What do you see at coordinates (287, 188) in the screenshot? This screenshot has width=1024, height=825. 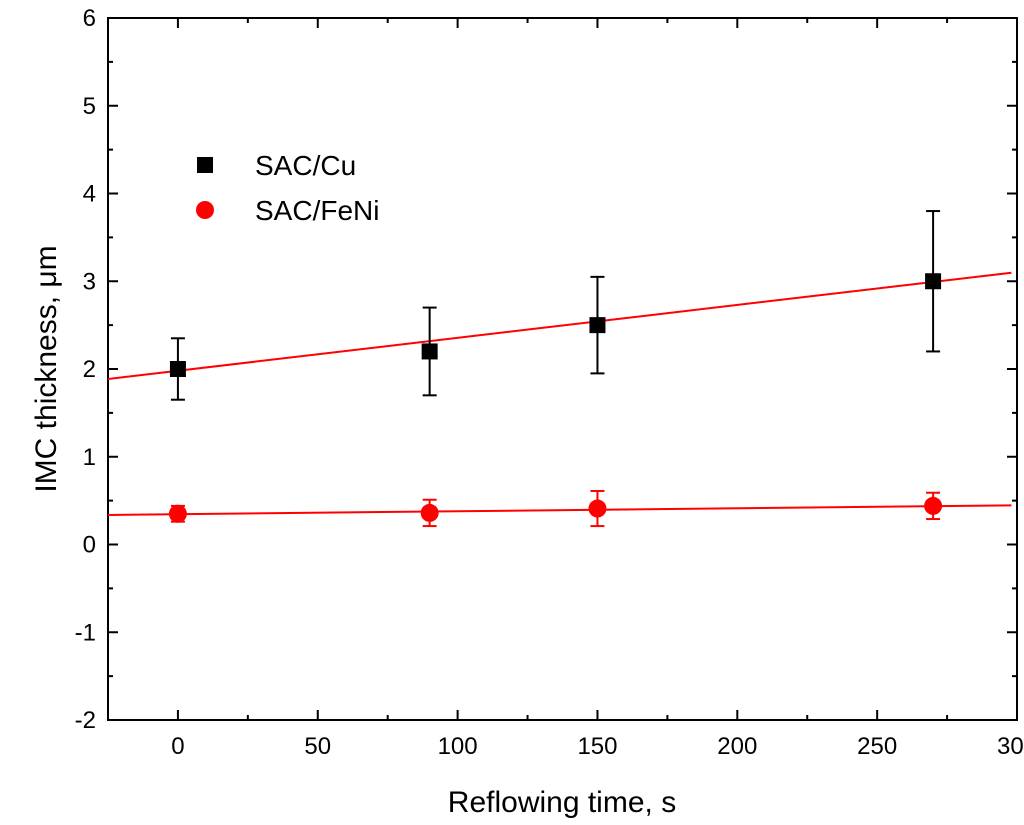 I see `legend: SAC/Cu SAC/FeNi` at bounding box center [287, 188].